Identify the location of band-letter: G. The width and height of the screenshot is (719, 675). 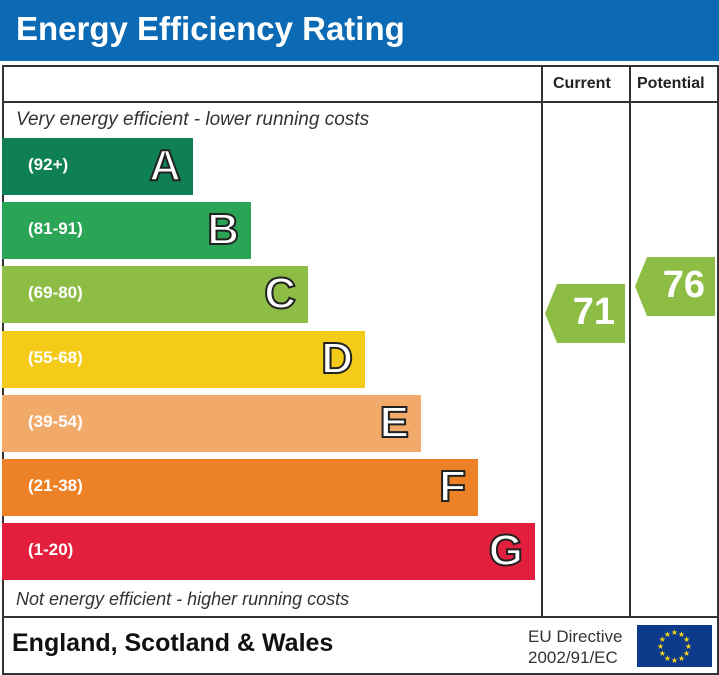
(506, 550).